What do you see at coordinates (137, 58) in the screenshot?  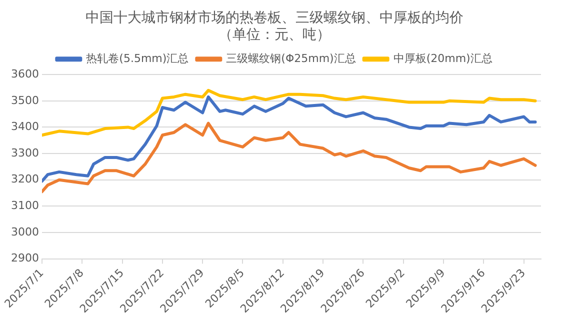 I see `legend-label: 热轧卷(5.5mm)汇总` at bounding box center [137, 58].